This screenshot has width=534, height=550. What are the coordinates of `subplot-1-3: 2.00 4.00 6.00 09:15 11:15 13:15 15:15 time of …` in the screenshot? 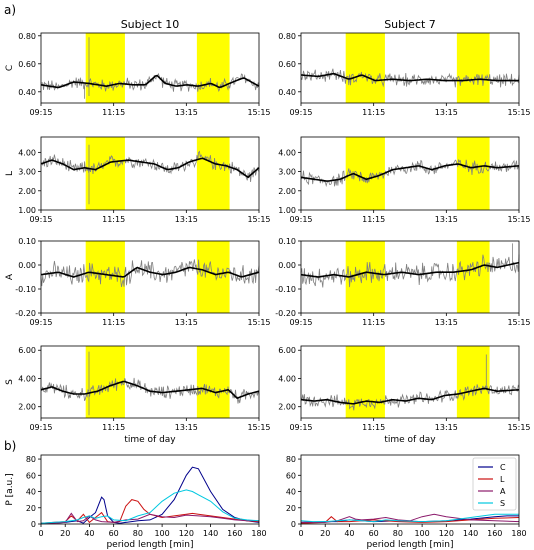 It's located at (404, 395).